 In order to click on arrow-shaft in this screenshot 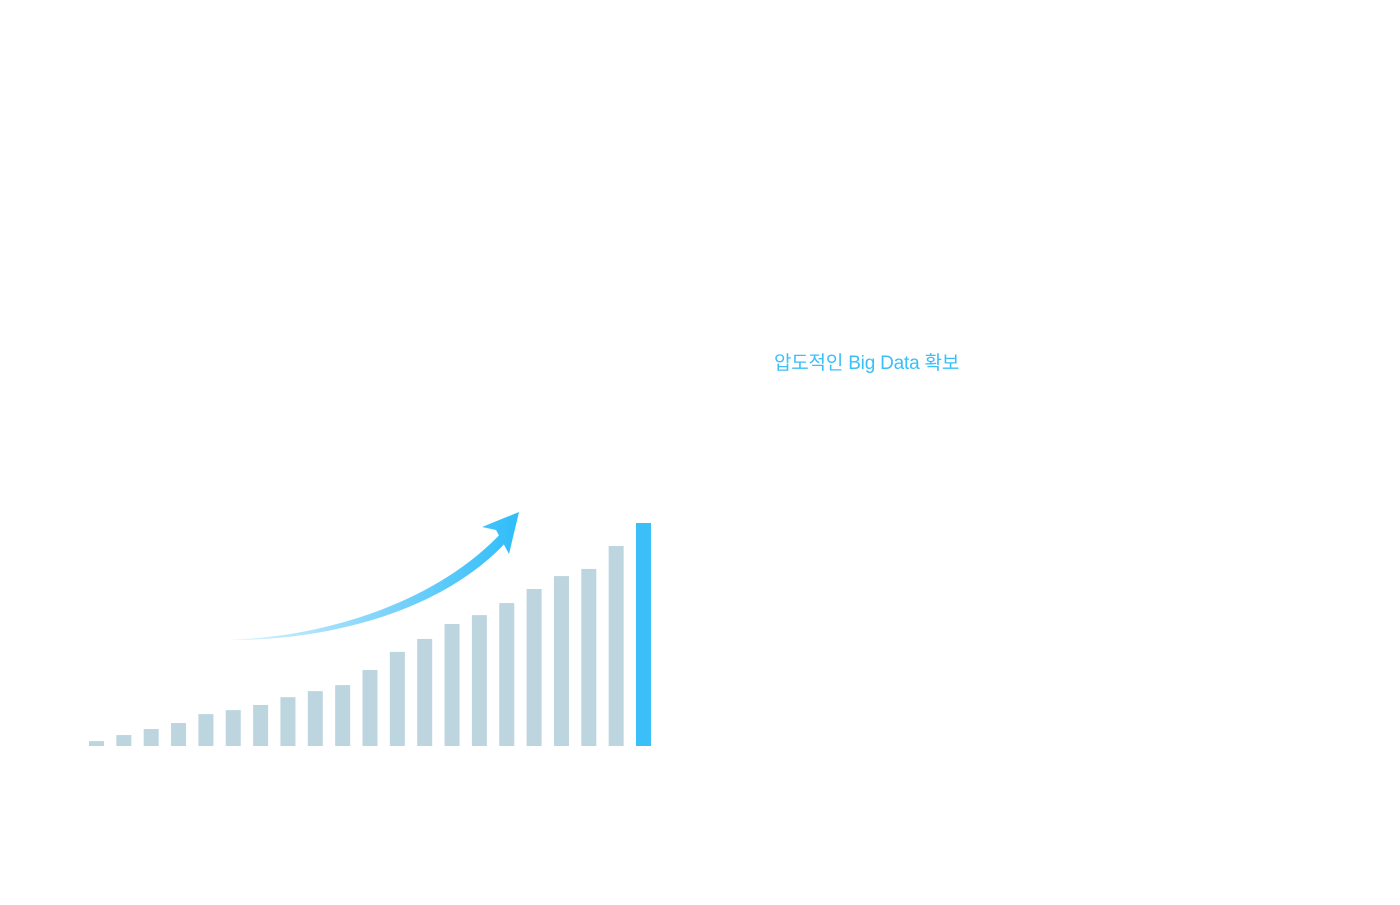, I will do `click(367, 586)`.